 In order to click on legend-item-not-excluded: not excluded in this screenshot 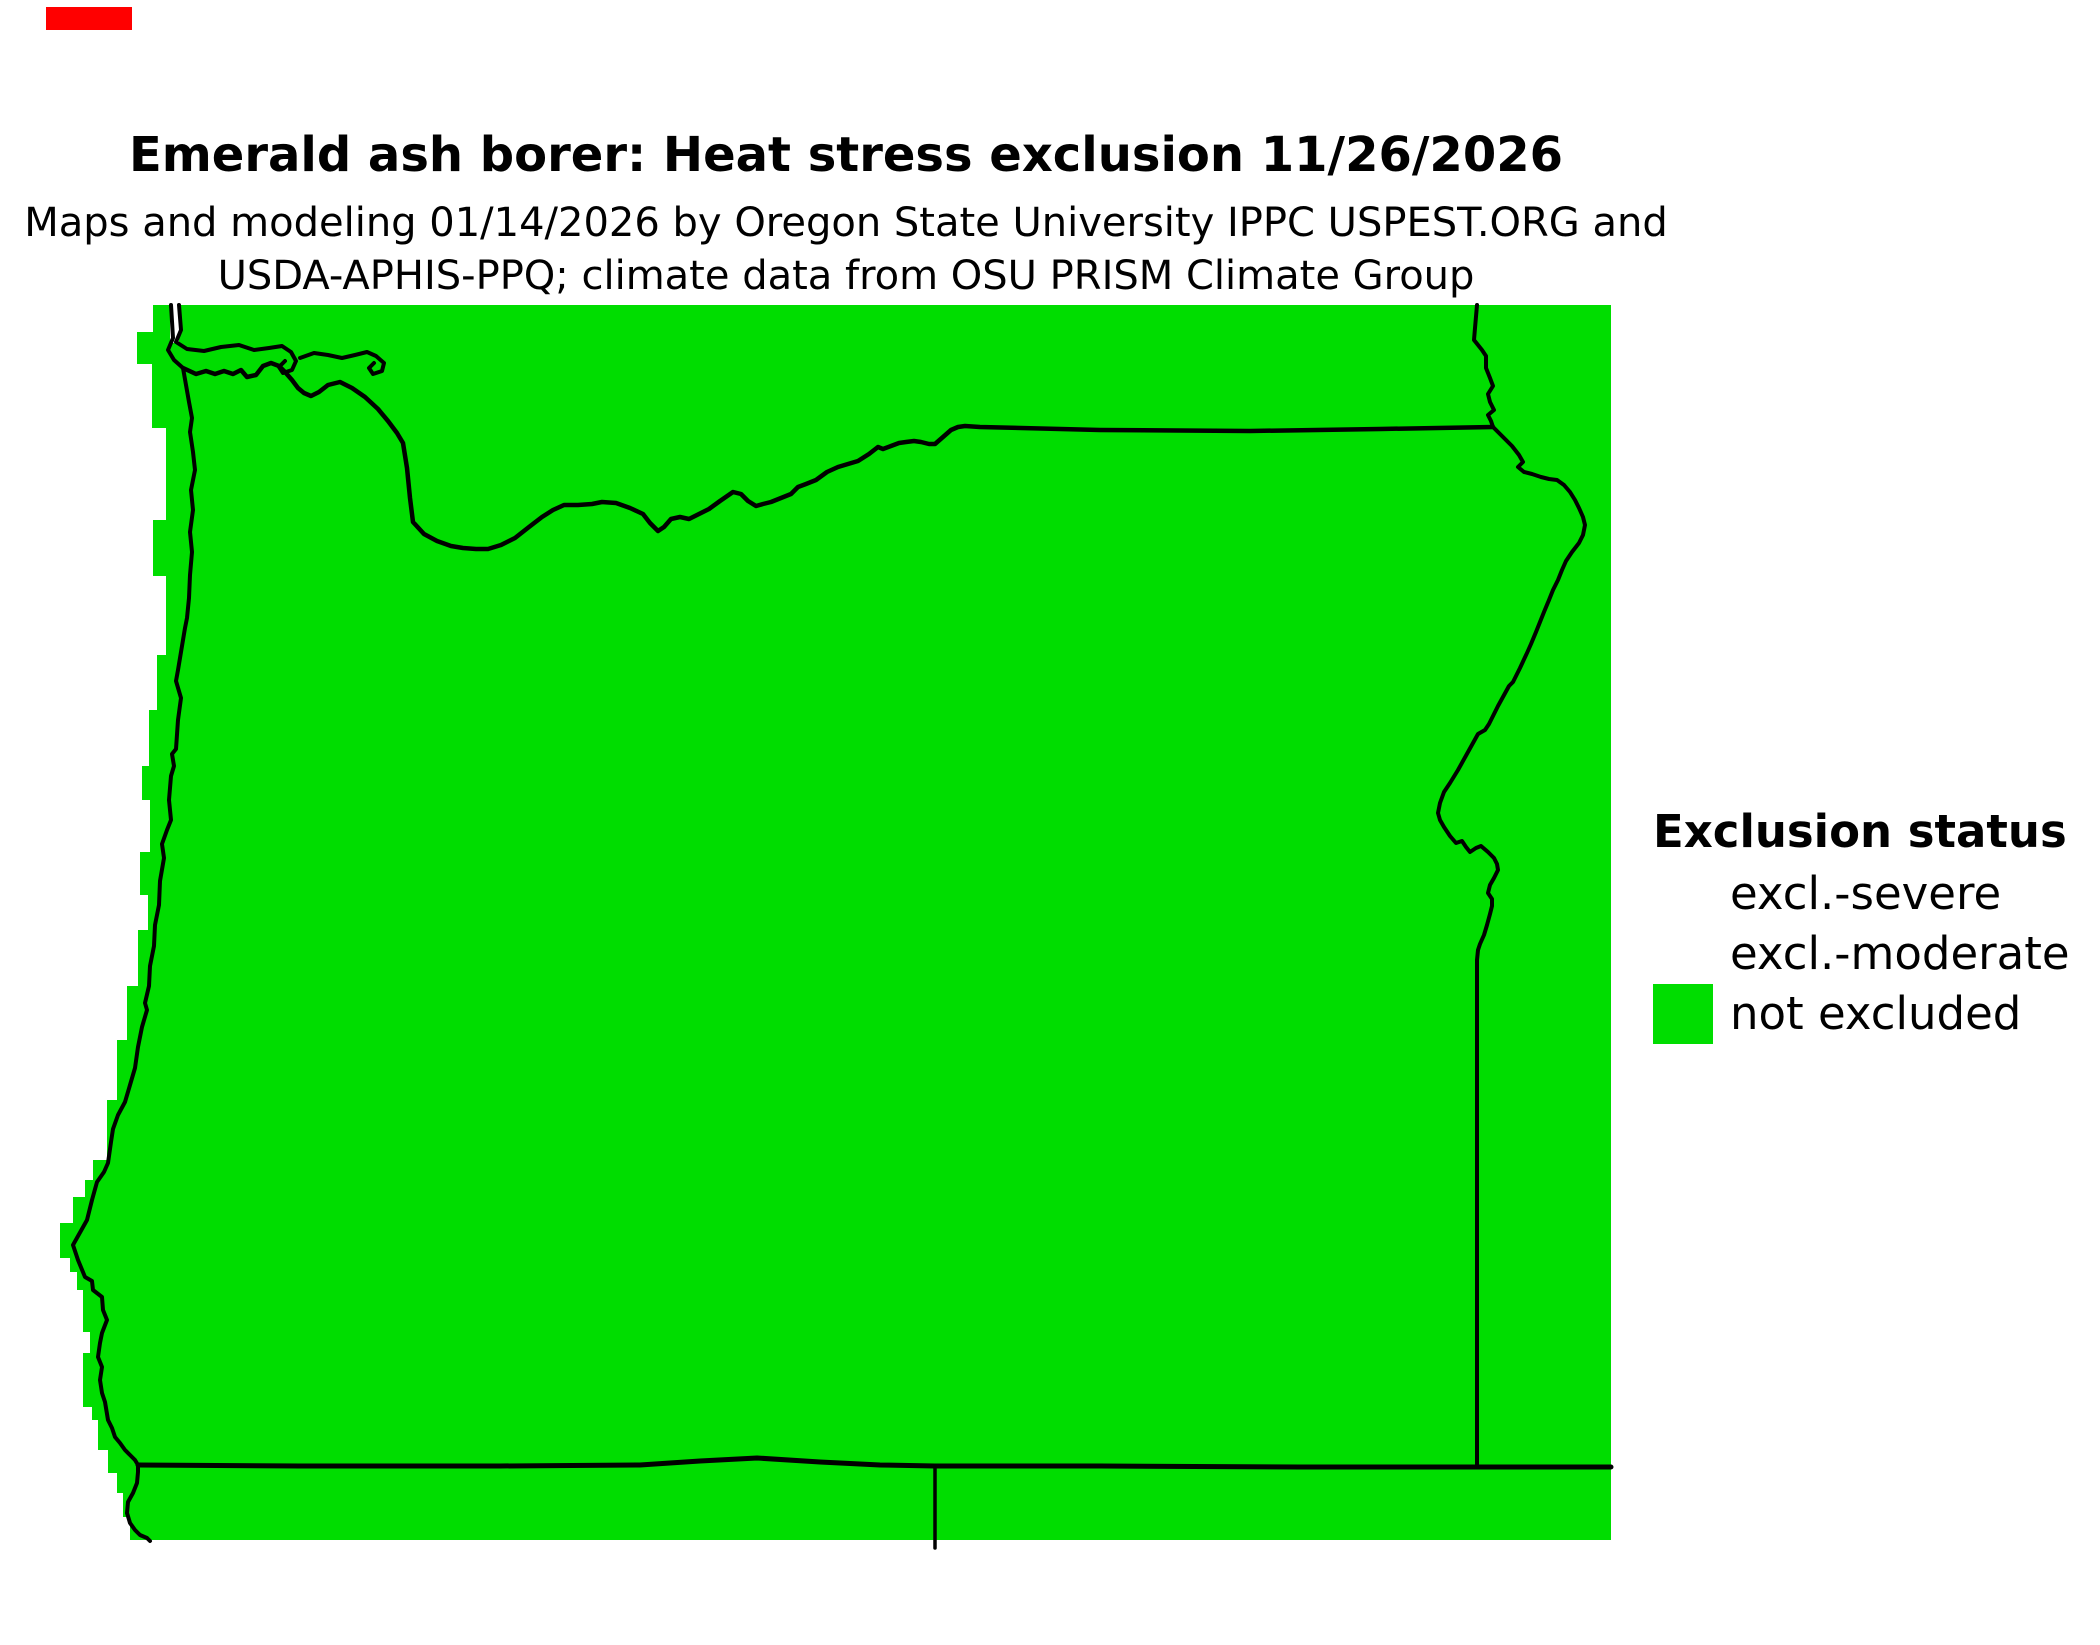, I will do `click(1876, 1014)`.